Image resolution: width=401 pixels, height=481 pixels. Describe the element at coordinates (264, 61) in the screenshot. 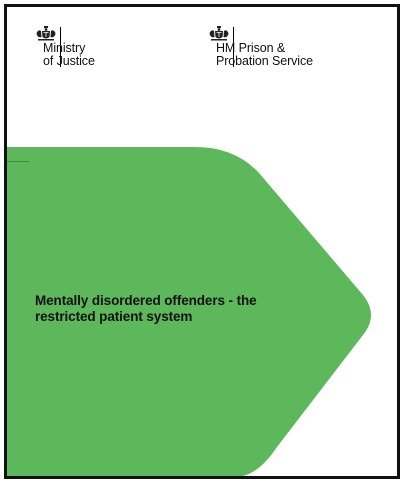

I see `hmpps-line-2: Probation Service` at that location.